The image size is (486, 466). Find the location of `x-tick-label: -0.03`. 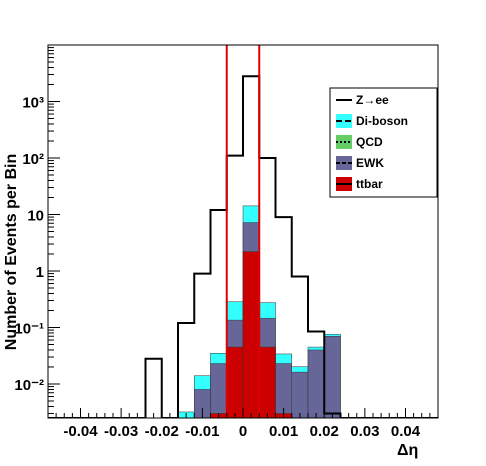

x-tick-label: -0.03 is located at coordinates (121, 431).